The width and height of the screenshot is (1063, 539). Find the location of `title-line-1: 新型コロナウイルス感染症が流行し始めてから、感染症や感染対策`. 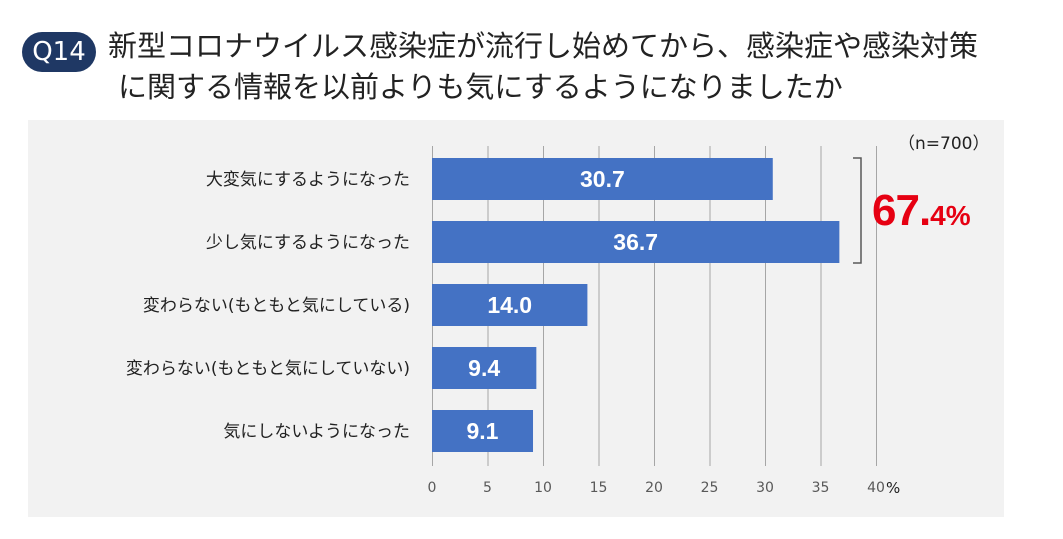

title-line-1: 新型コロナウイルス感染症が流行し始めてから、感染症や感染対策 is located at coordinates (543, 46).